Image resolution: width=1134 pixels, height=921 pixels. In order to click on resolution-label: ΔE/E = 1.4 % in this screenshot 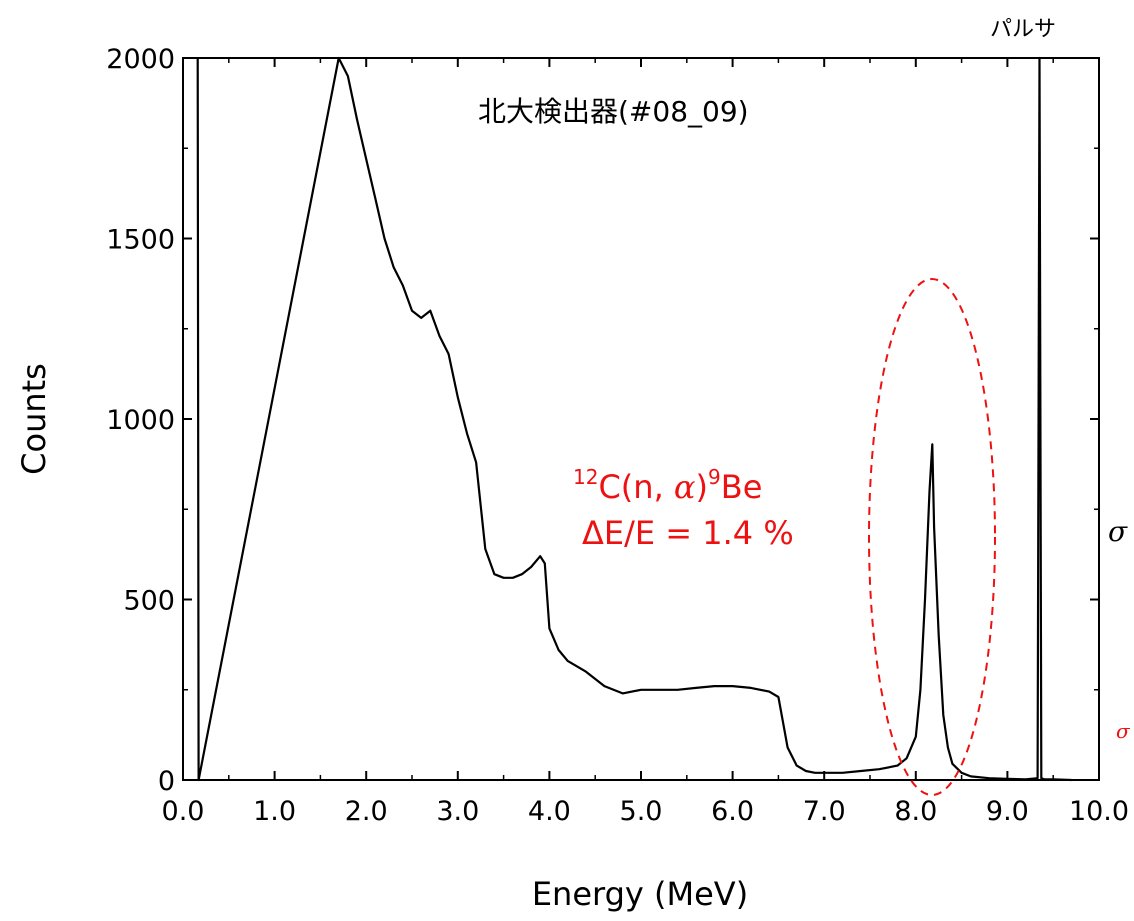, I will do `click(688, 533)`.